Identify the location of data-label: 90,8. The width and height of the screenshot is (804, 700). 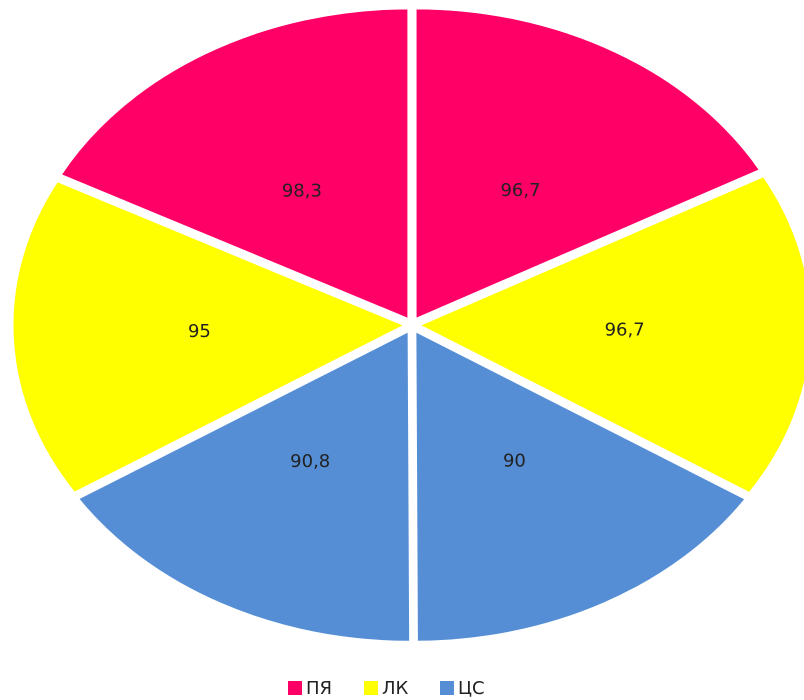
(310, 461).